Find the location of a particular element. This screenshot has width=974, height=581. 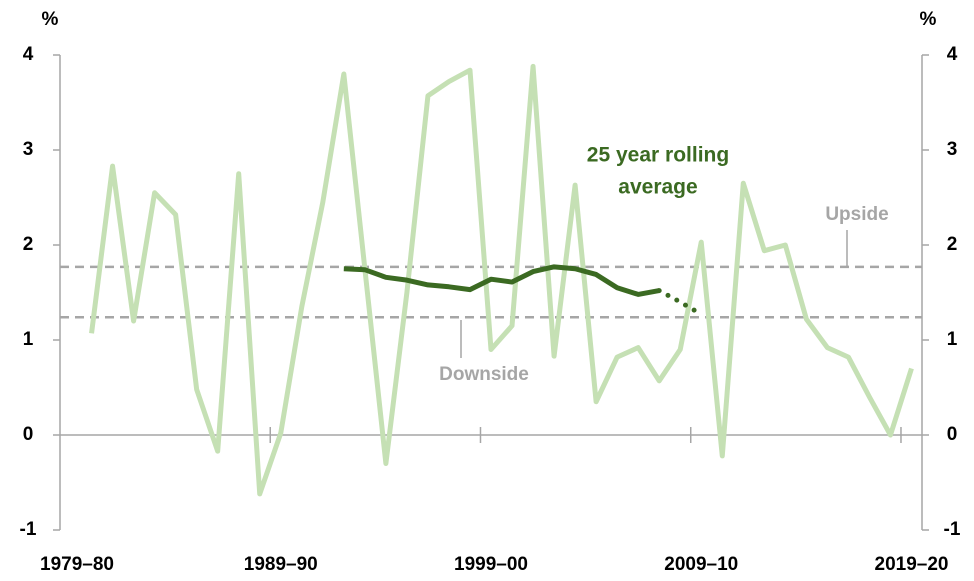

y-tick-label: 1 is located at coordinates (28, 339).